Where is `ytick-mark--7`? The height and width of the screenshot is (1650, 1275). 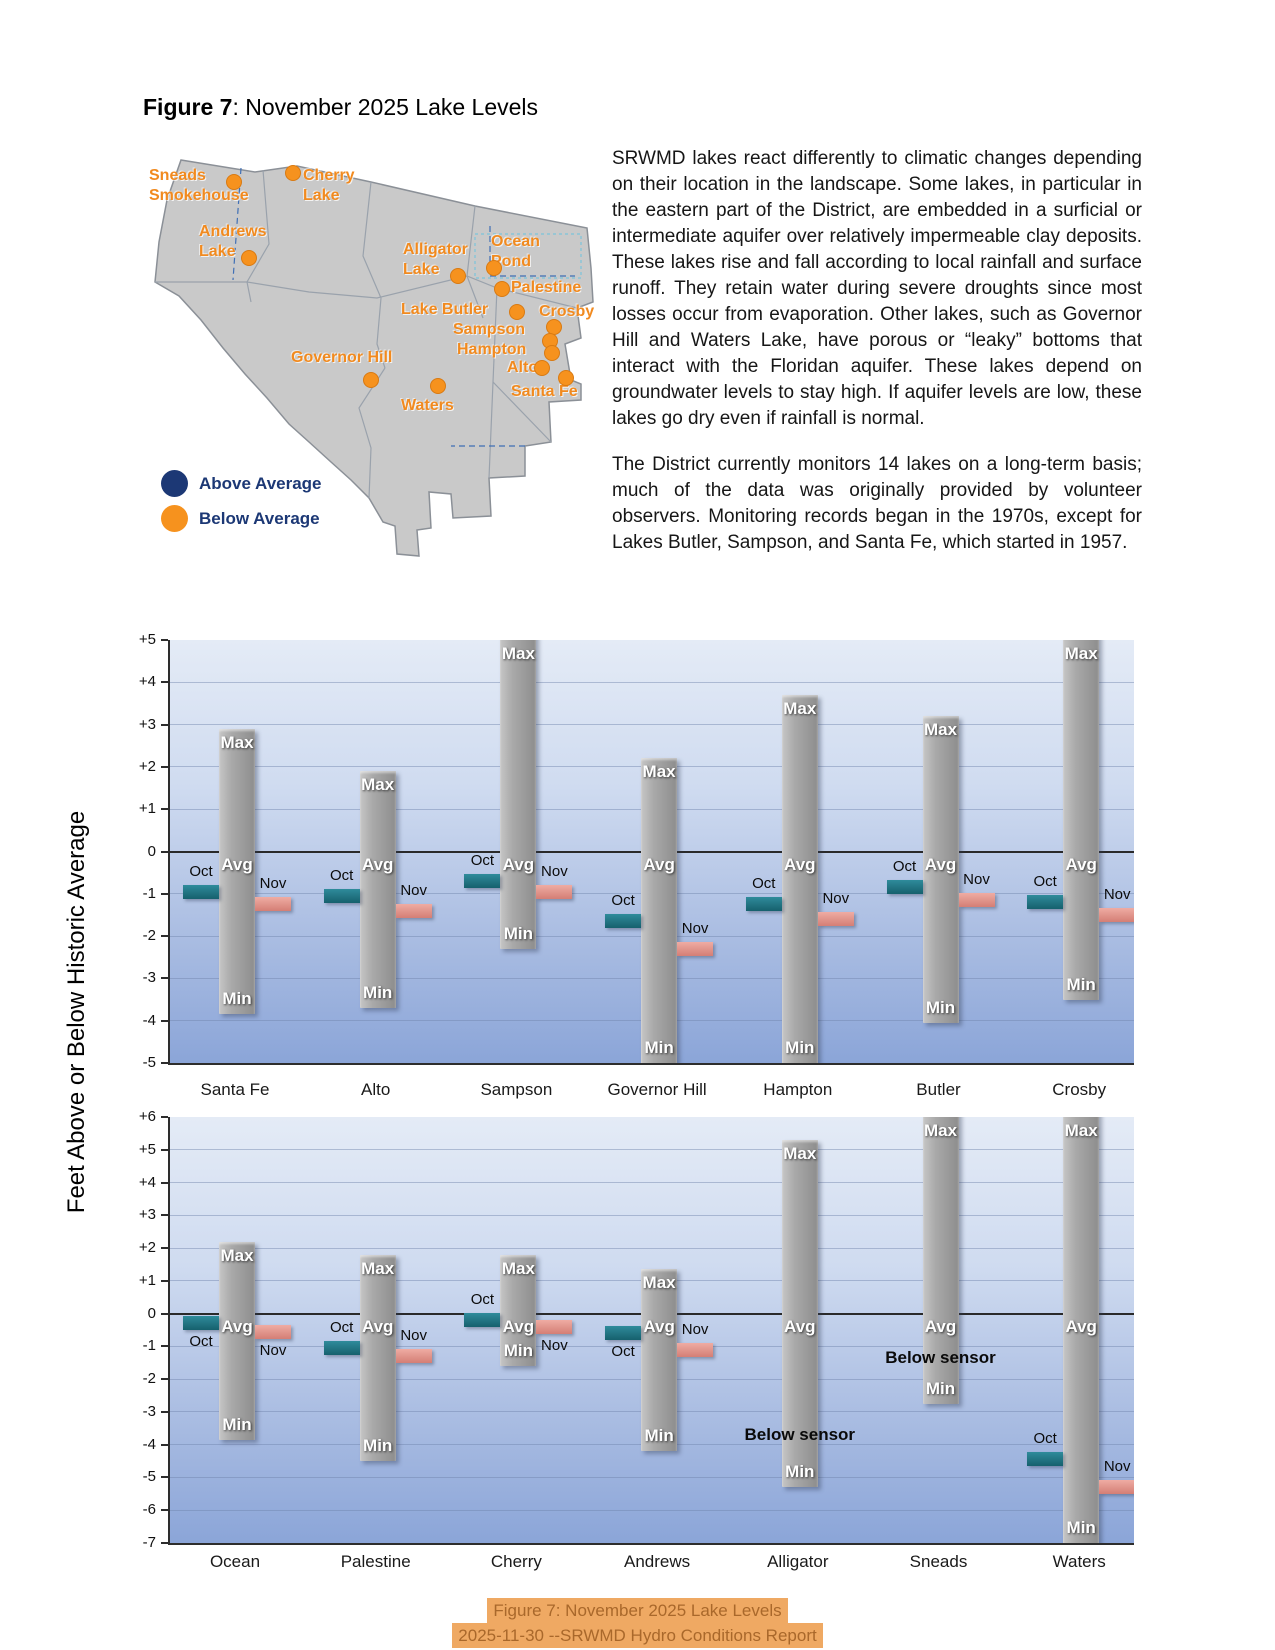 ytick-mark--7 is located at coordinates (164, 1543).